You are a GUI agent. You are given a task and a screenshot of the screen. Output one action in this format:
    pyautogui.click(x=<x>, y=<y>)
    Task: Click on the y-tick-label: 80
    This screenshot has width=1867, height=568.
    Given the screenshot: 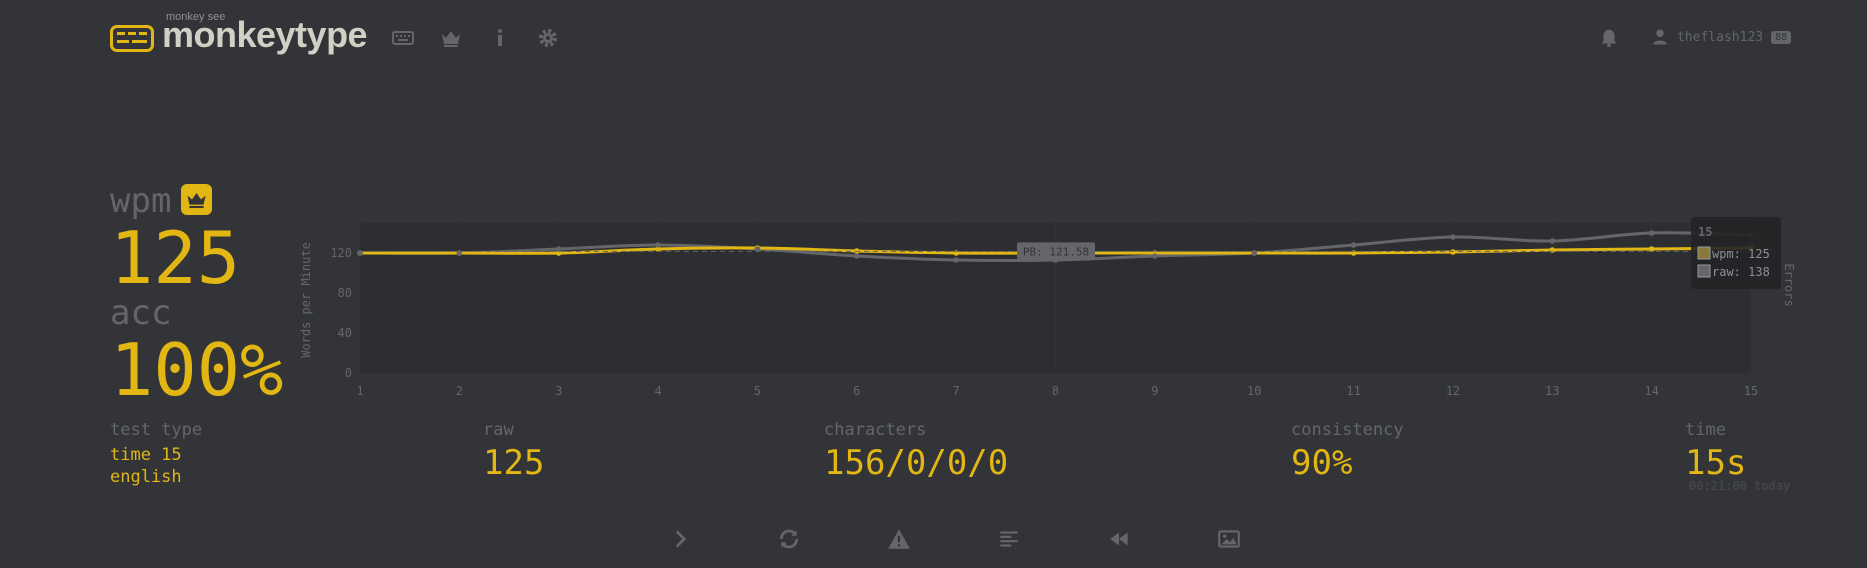 What is the action you would take?
    pyautogui.click(x=345, y=293)
    